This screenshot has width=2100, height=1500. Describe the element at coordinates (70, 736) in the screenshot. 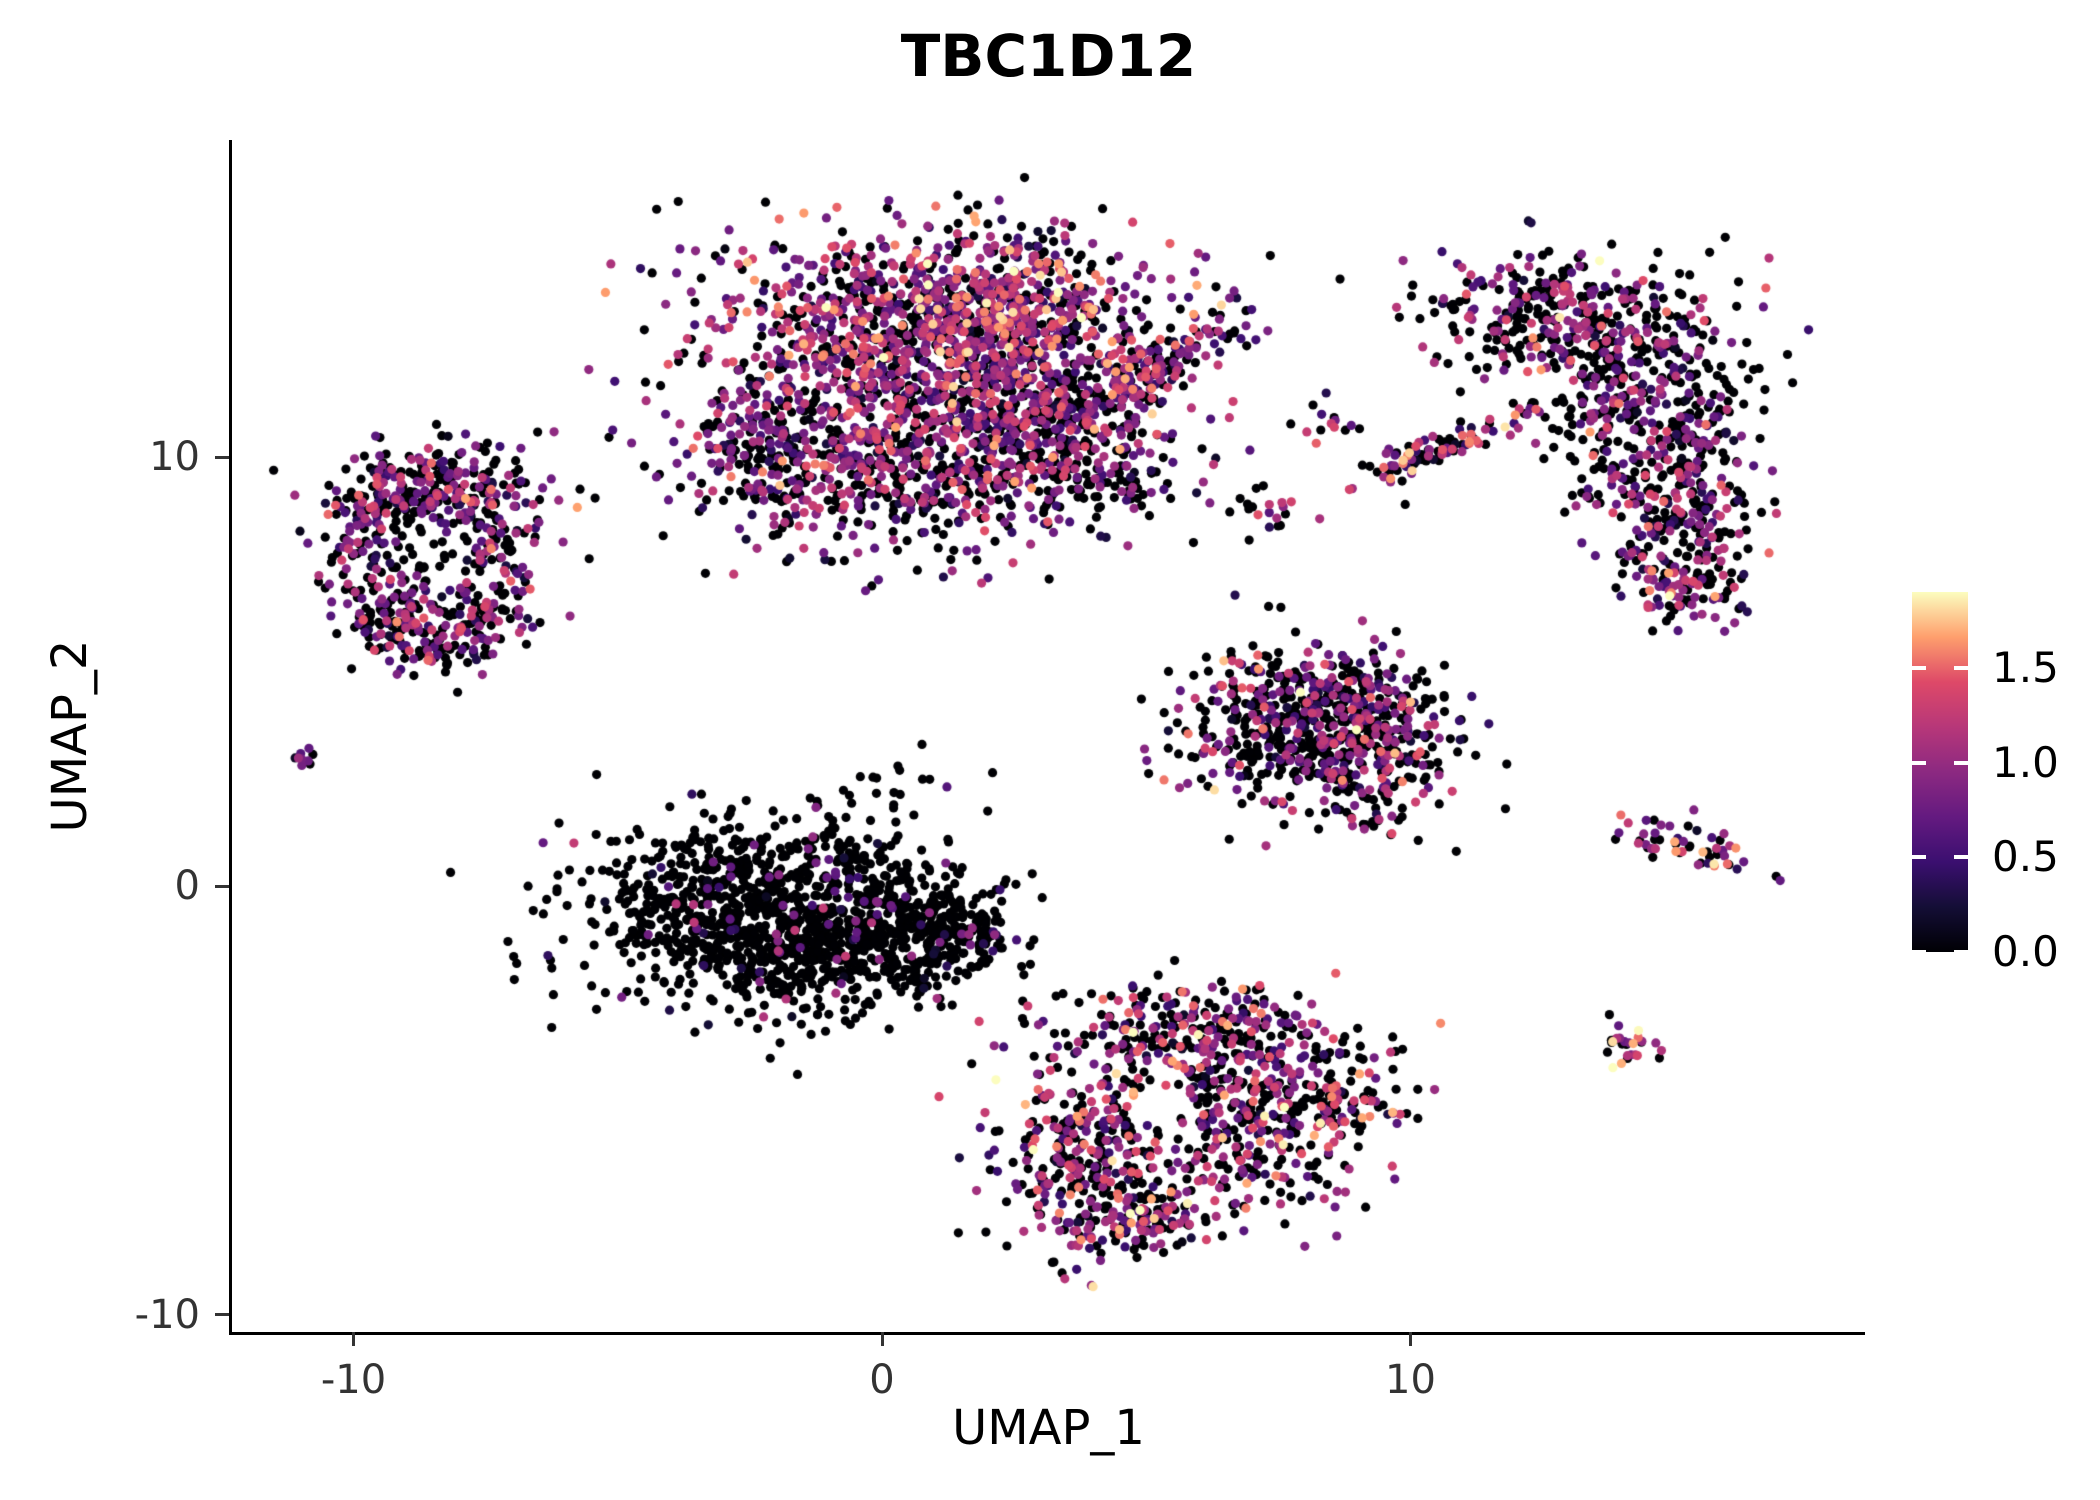

I see `y-axis-title: UMAP_2` at that location.